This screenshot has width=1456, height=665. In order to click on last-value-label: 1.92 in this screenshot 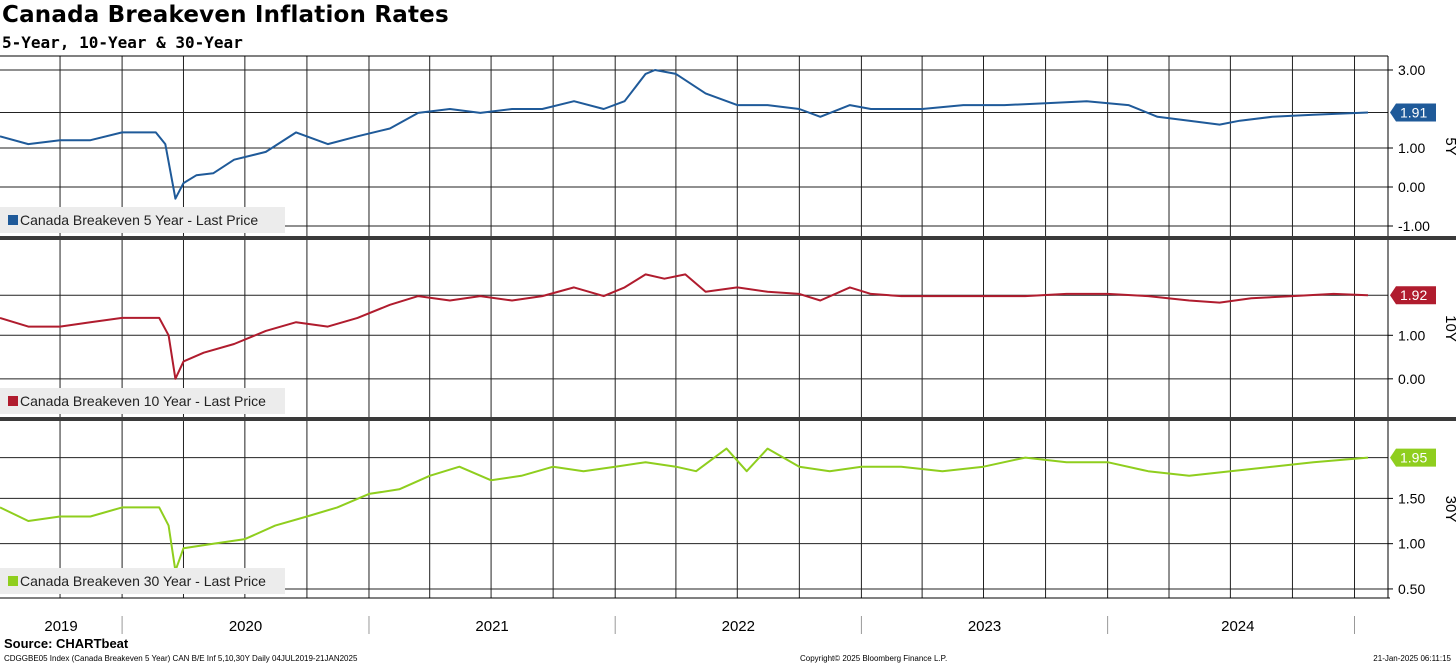, I will do `click(1413, 295)`.